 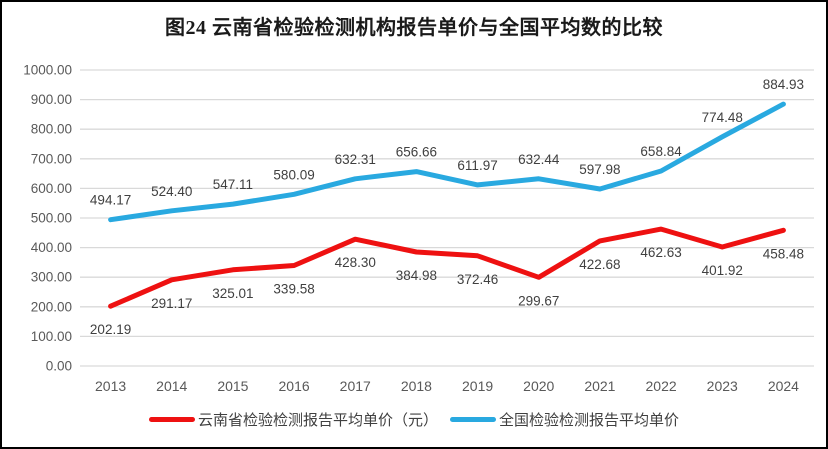 I want to click on x-axis-category-label: 2016, so click(x=294, y=386).